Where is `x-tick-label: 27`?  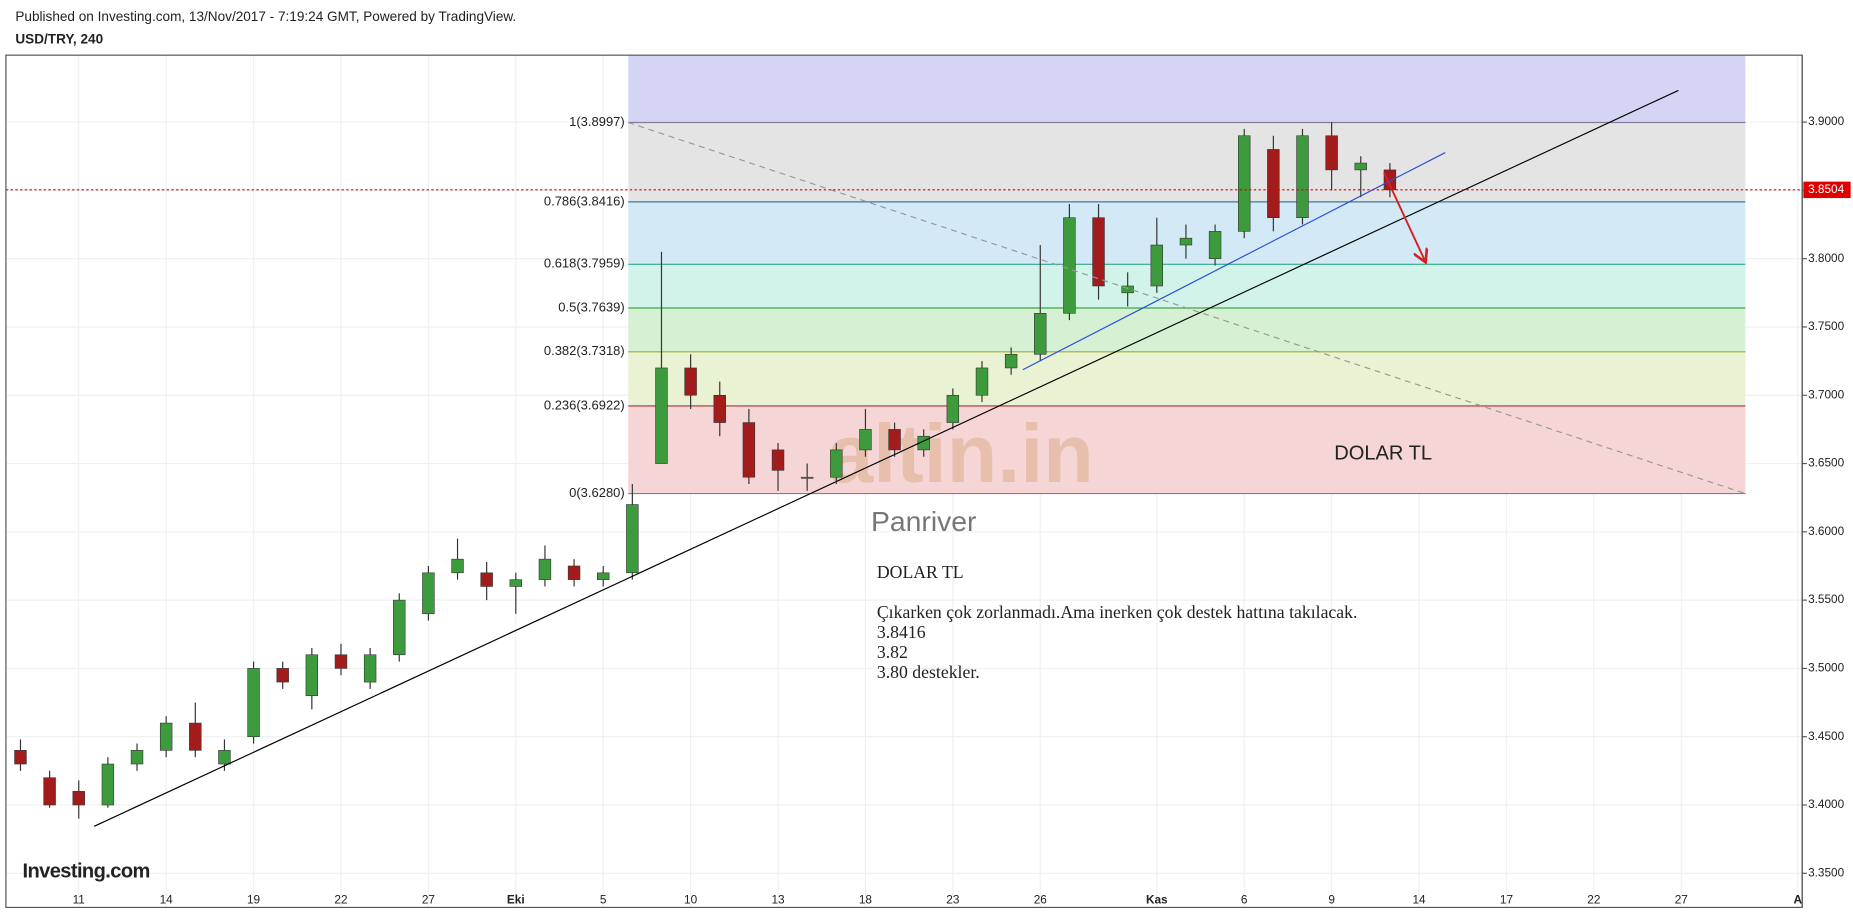
x-tick-label: 27 is located at coordinates (1681, 900).